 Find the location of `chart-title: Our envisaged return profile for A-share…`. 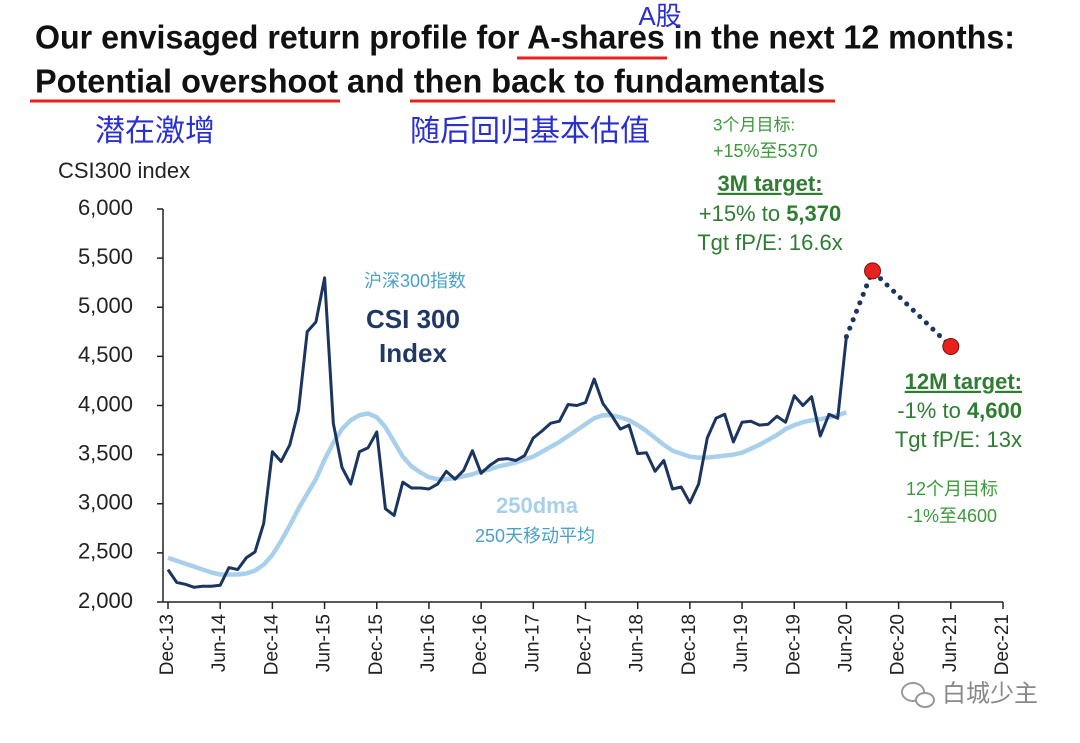

chart-title: Our envisaged return profile for A-share… is located at coordinates (525, 37).